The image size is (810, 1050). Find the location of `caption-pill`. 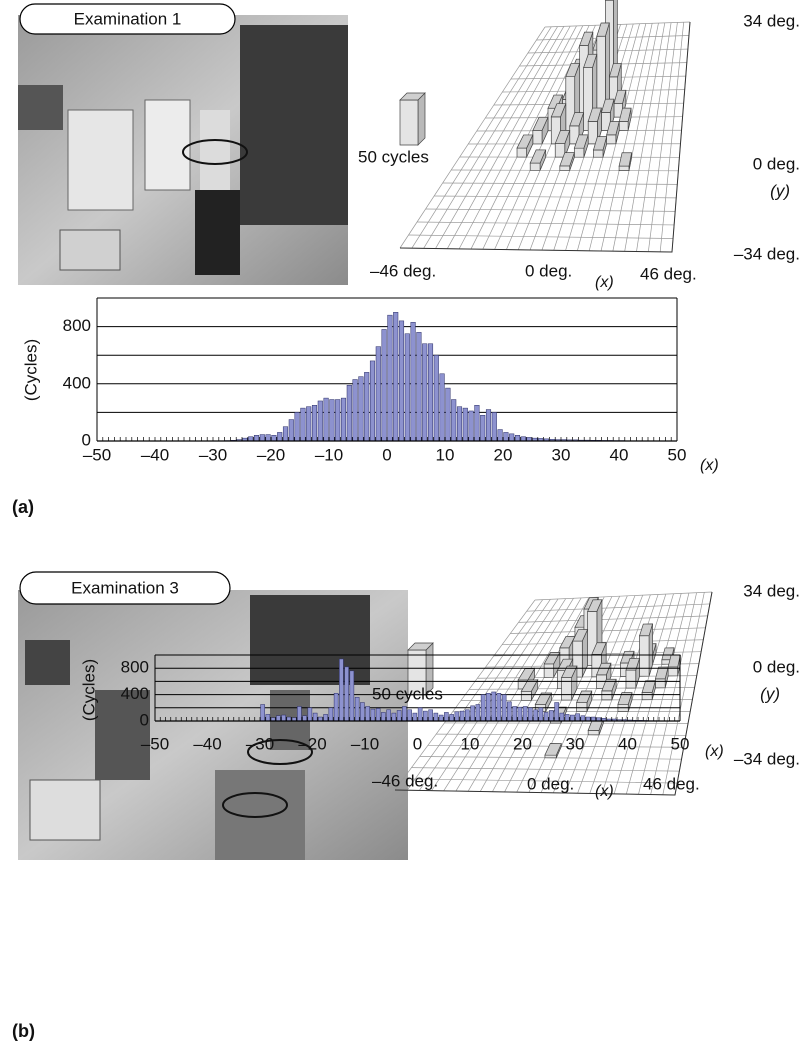

caption-pill is located at coordinates (127, 19).